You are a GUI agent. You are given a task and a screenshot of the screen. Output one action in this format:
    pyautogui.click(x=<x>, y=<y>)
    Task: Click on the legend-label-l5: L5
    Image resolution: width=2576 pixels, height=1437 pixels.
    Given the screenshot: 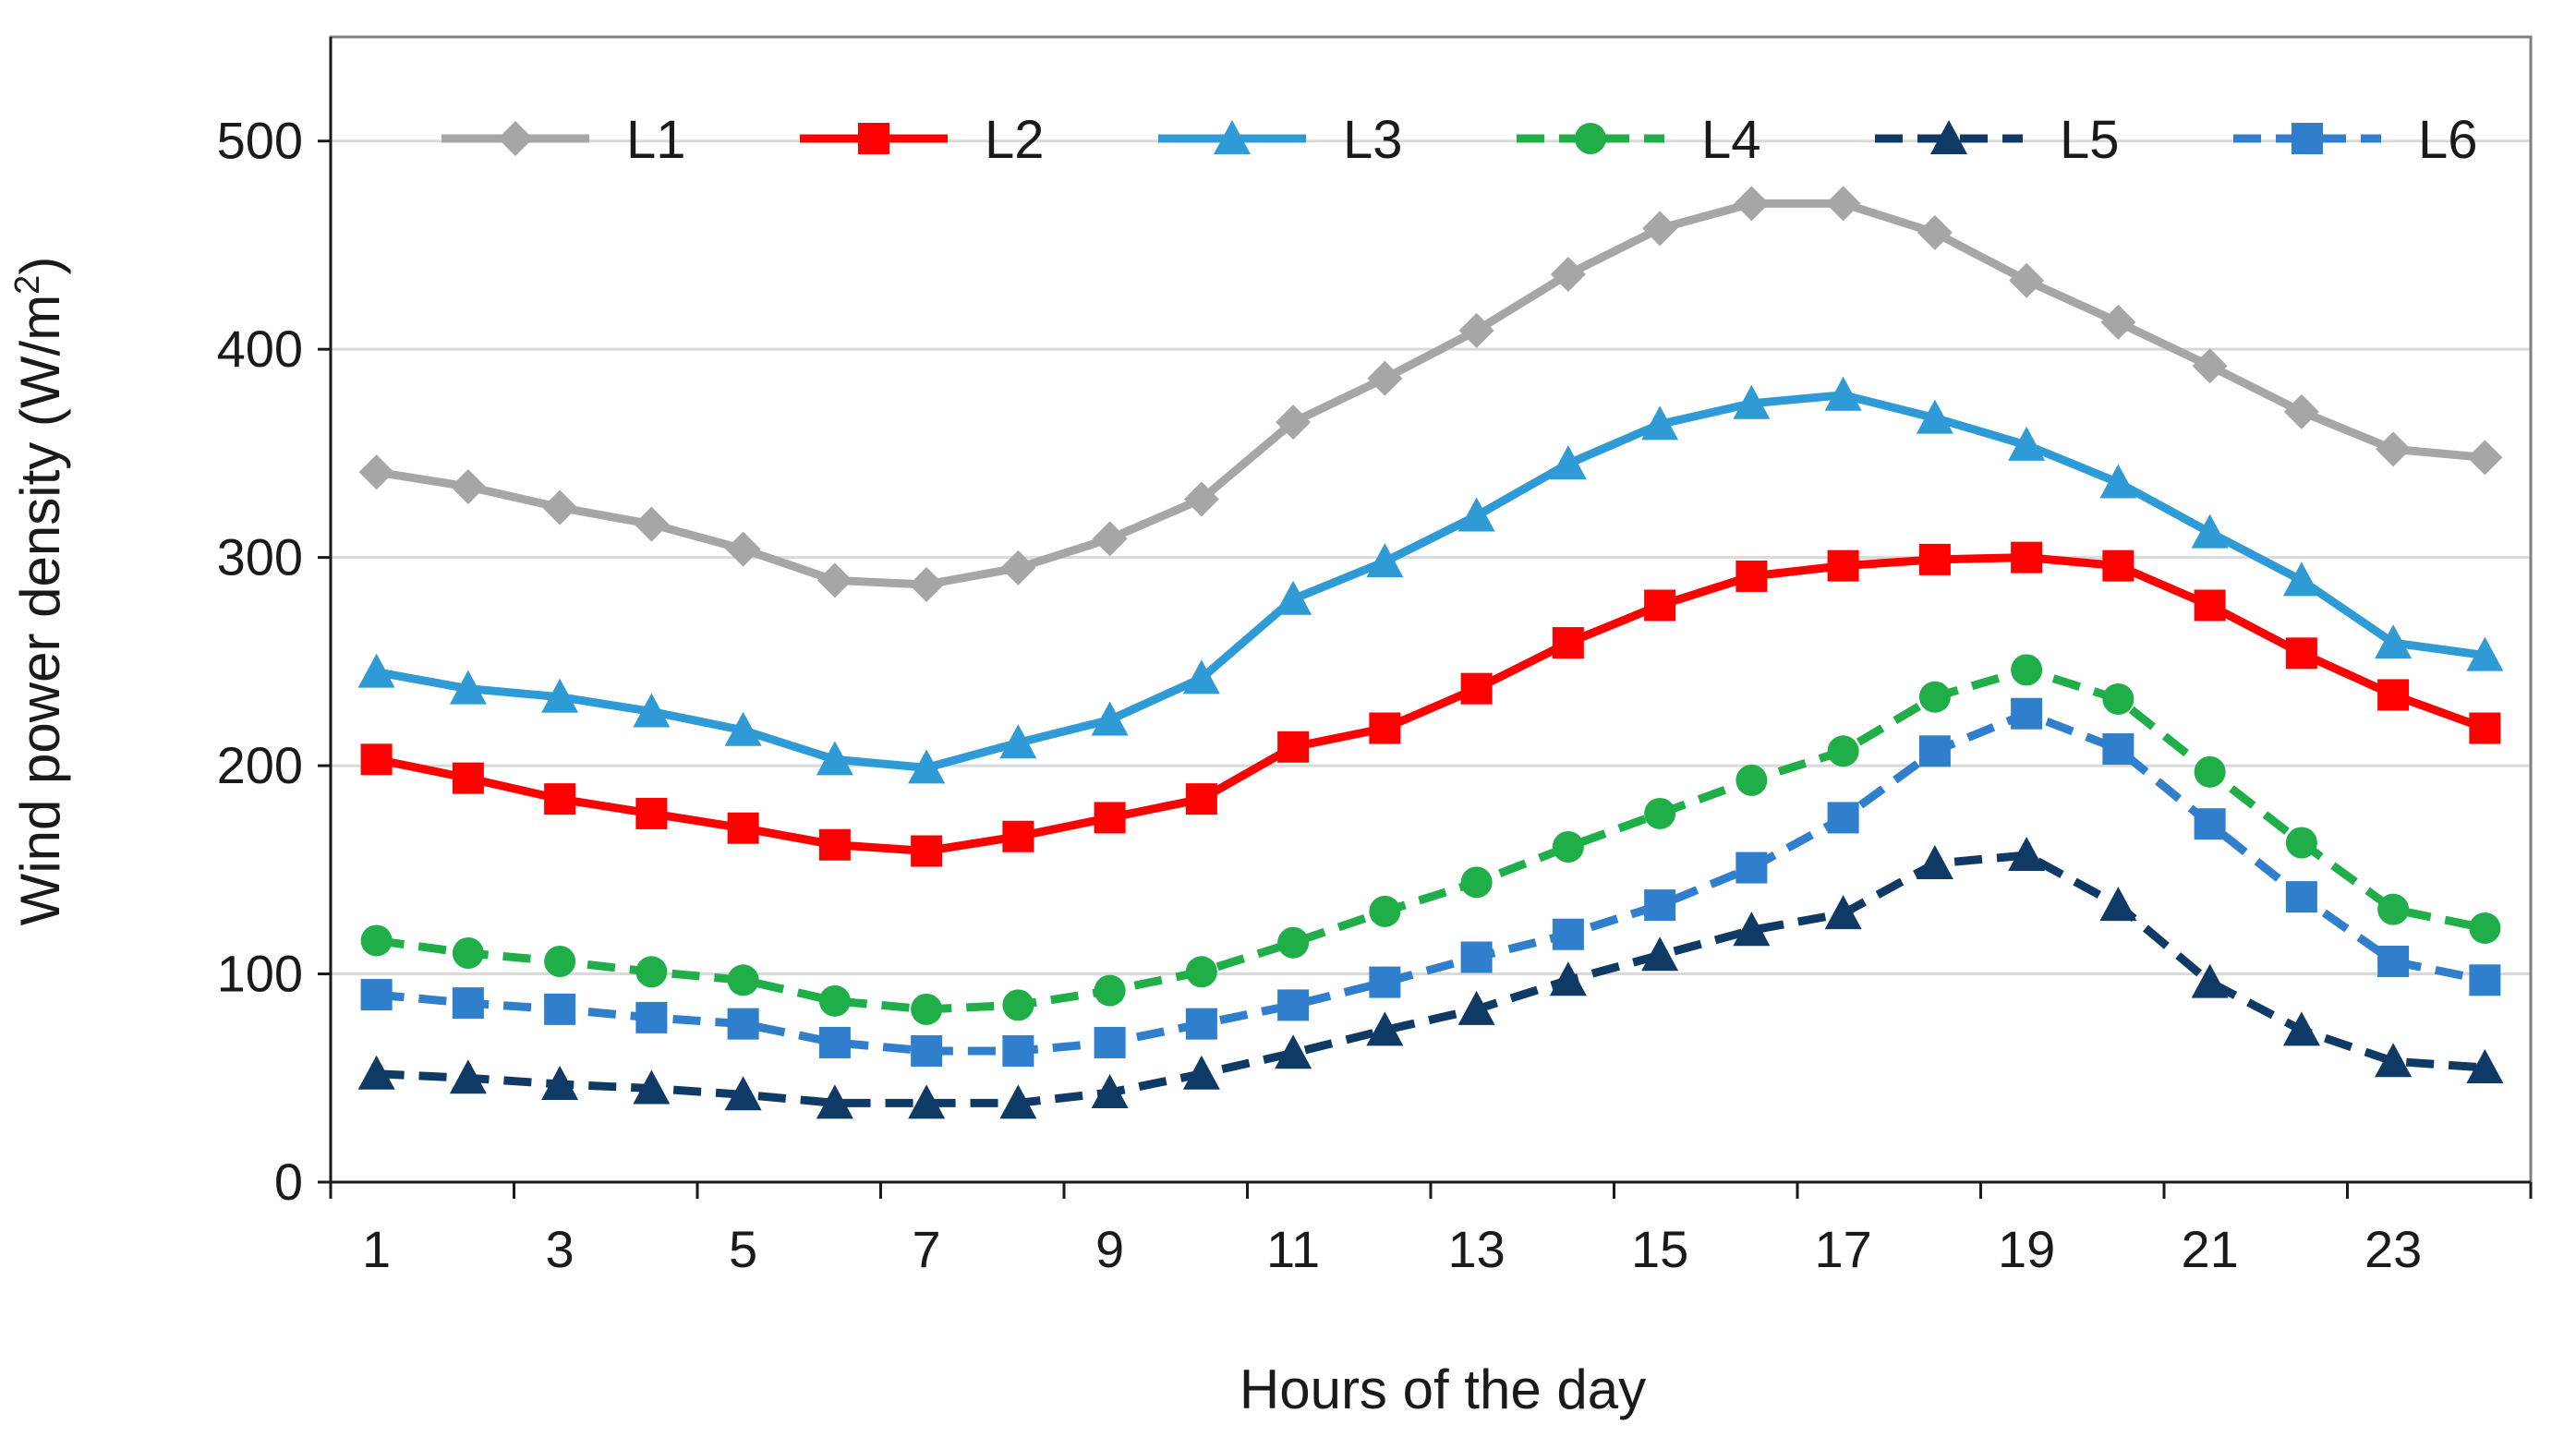 What is the action you would take?
    pyautogui.click(x=2090, y=140)
    